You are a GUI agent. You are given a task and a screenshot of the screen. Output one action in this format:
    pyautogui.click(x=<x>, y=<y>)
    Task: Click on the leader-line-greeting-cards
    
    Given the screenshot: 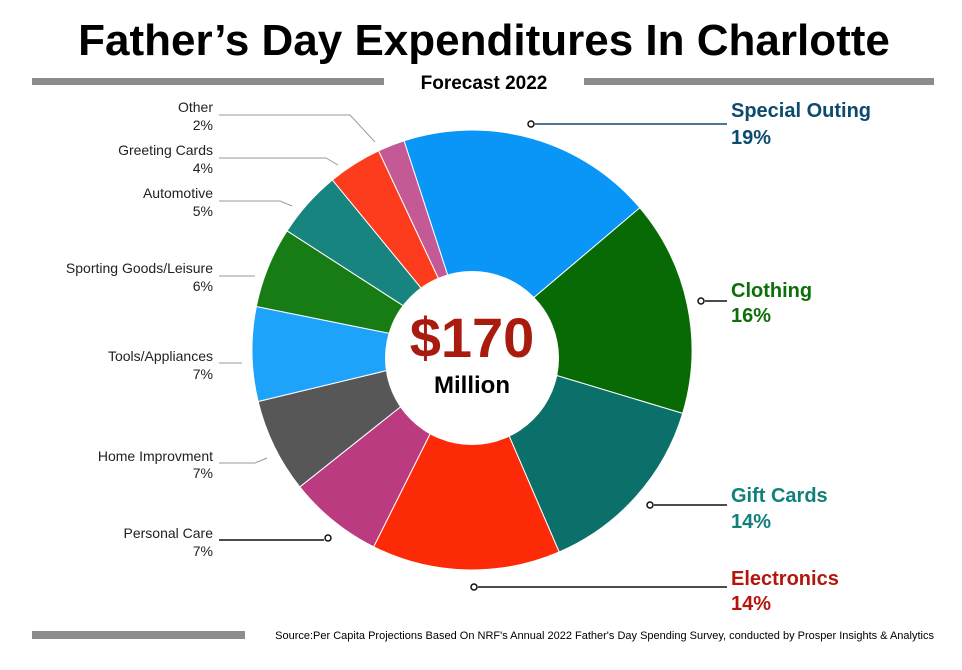 What is the action you would take?
    pyautogui.click(x=279, y=161)
    